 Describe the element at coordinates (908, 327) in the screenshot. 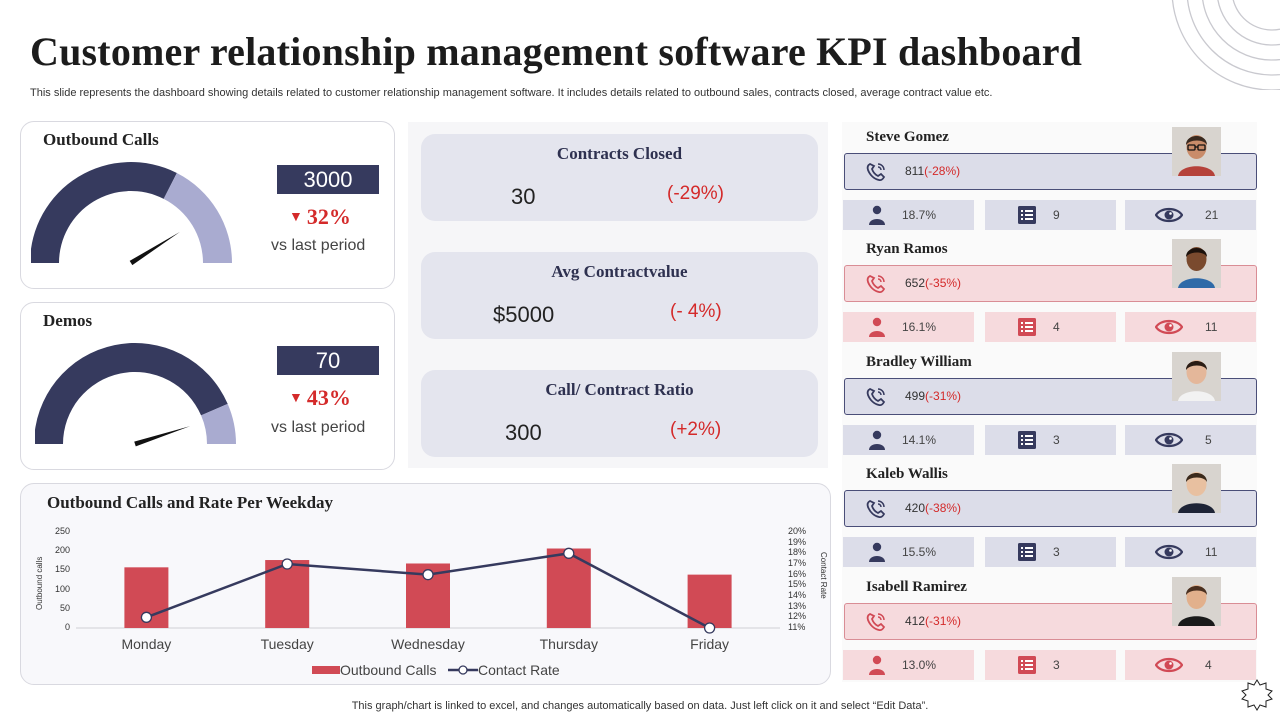

I see `rep-percent-cell: 16.1%` at that location.